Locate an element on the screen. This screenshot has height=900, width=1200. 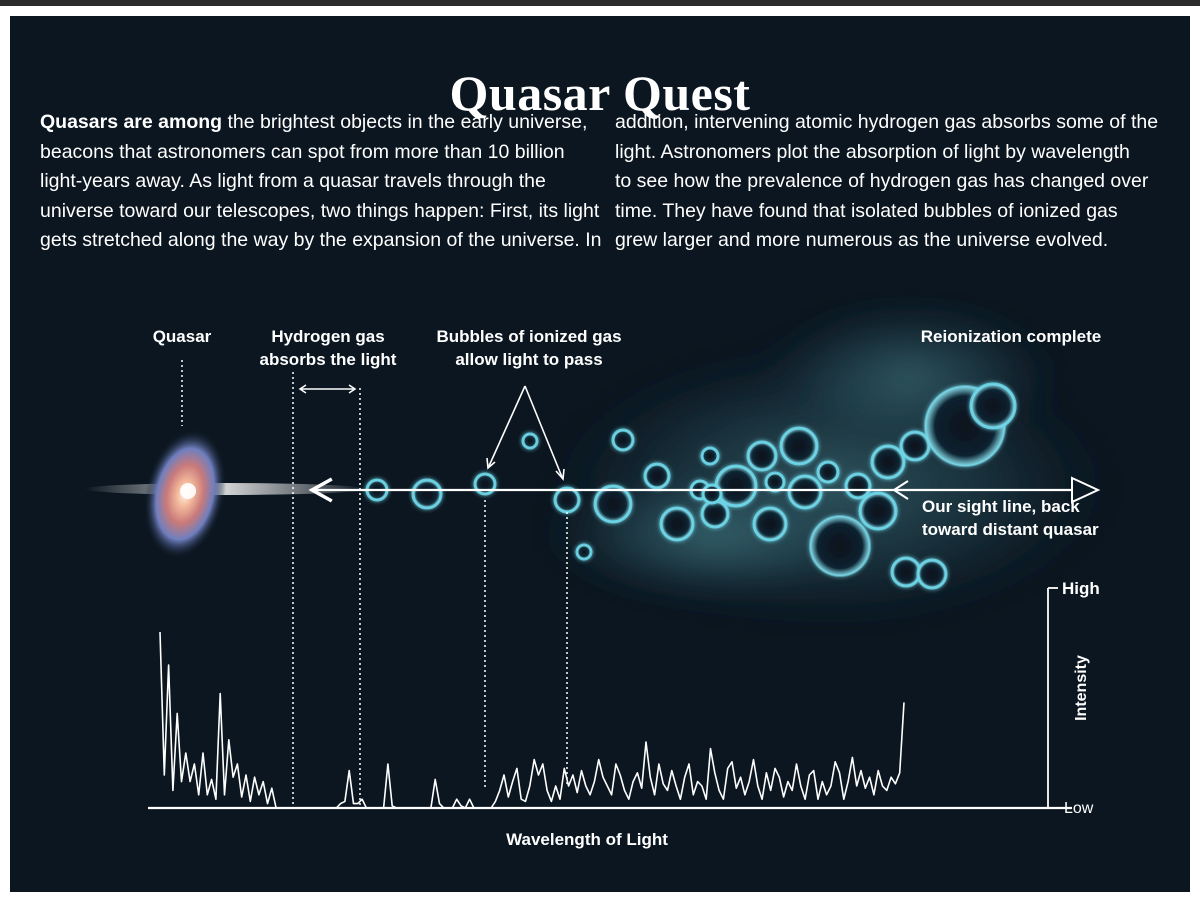
reionization-label: Reionization complete is located at coordinates (1011, 336).